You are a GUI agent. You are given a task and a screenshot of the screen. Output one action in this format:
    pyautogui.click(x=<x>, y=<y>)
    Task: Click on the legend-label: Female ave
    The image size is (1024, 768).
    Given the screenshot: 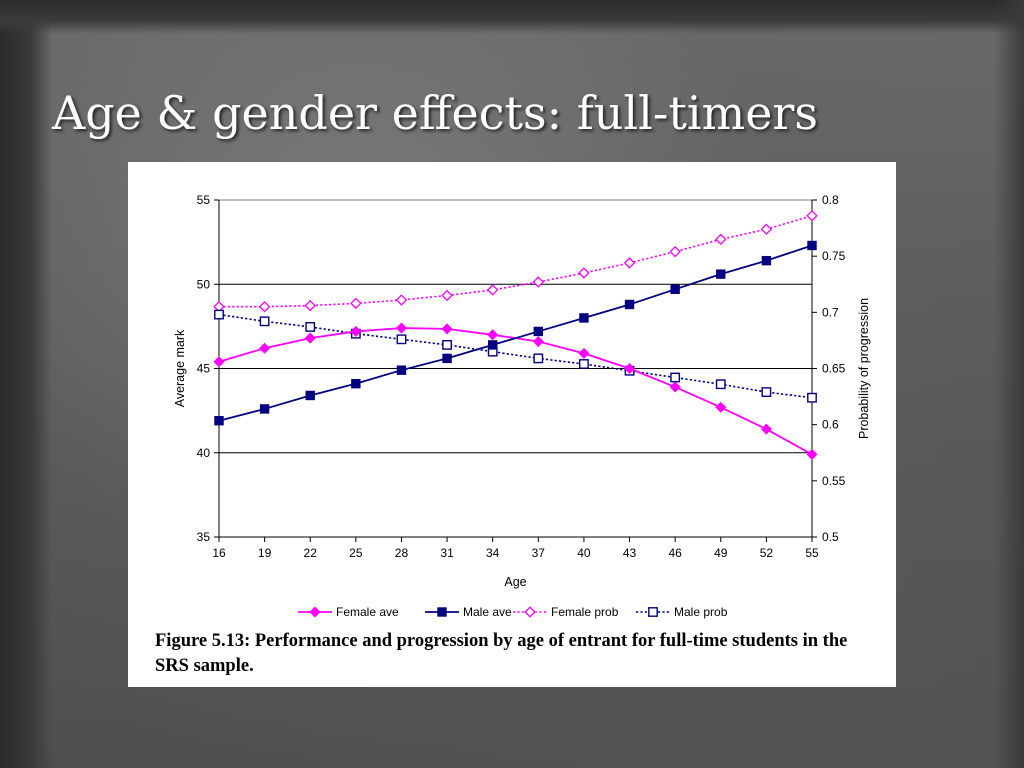 What is the action you would take?
    pyautogui.click(x=367, y=612)
    